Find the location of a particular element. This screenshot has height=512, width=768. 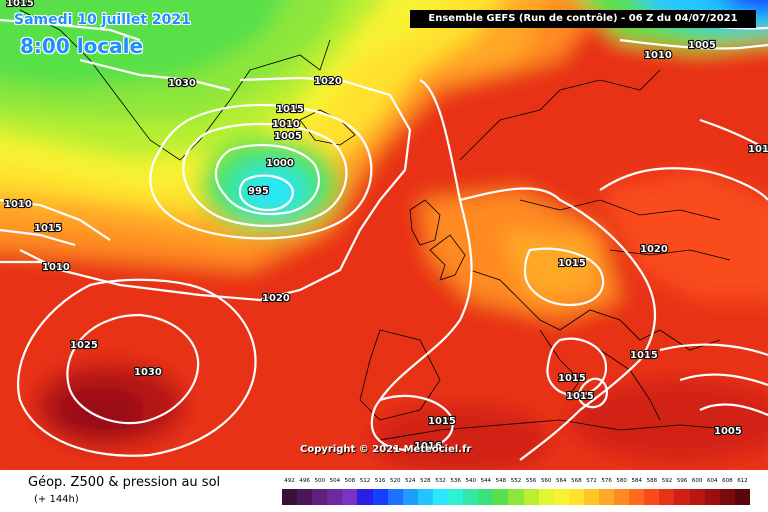

scale-label: 596 is located at coordinates (682, 481).